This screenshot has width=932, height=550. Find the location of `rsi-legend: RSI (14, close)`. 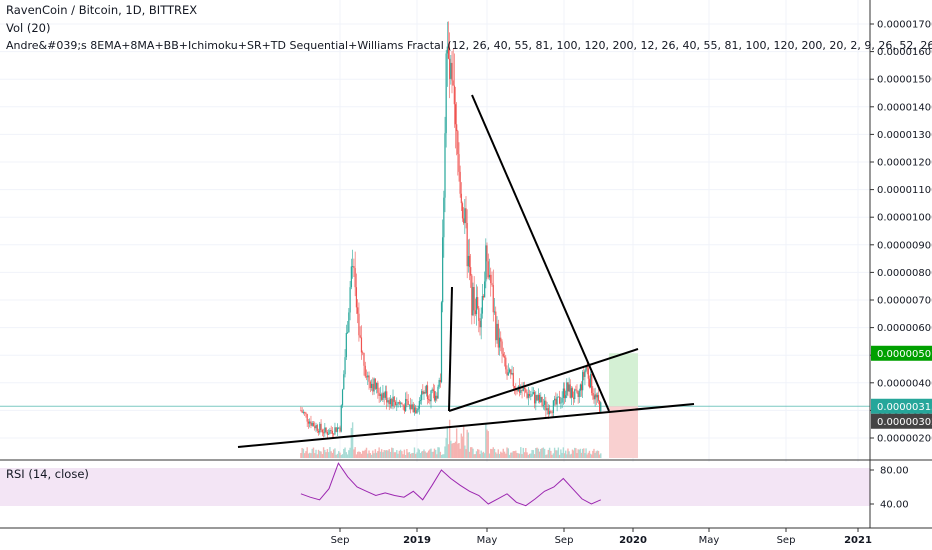

rsi-legend: RSI (14, close) is located at coordinates (47, 474).